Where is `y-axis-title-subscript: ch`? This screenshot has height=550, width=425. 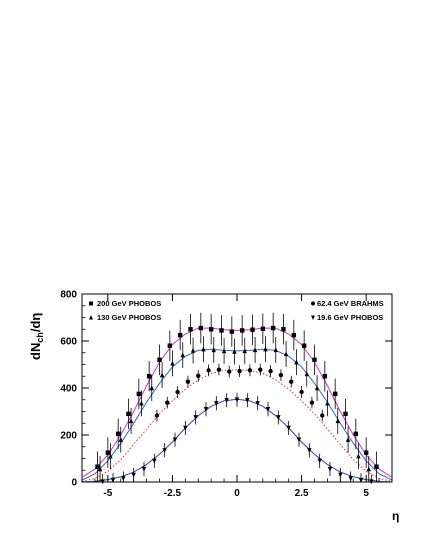 y-axis-title-subscript: ch is located at coordinates (40, 337).